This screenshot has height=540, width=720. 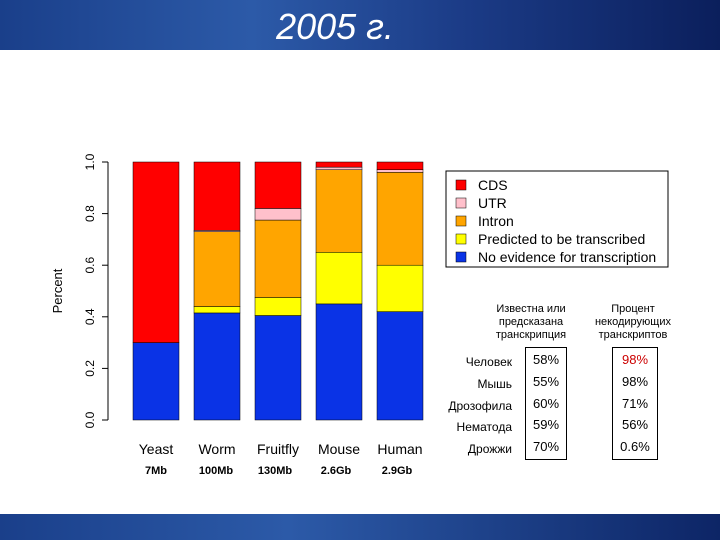 I want to click on legend-entry: No evidence for transcription, so click(x=567, y=257).